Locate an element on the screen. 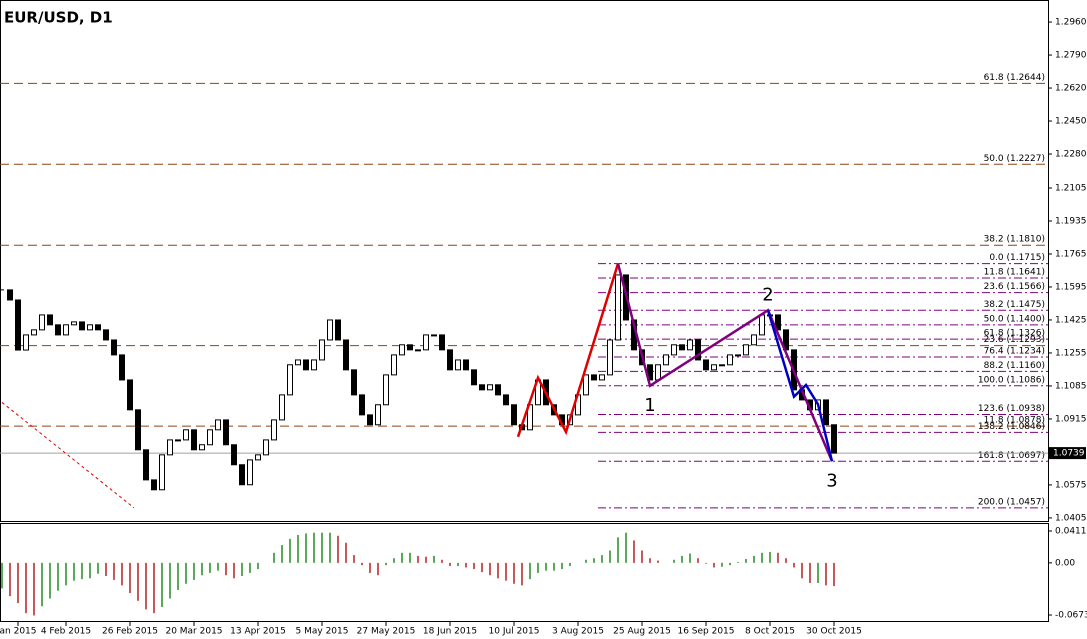  fib-inner-label: 76.4 (1.1234) is located at coordinates (1014, 352).